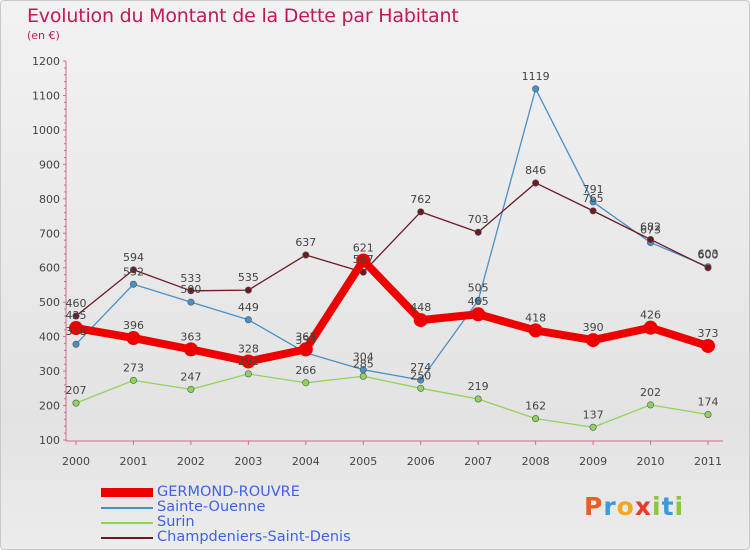  I want to click on data-label-surin: 250, so click(420, 375).